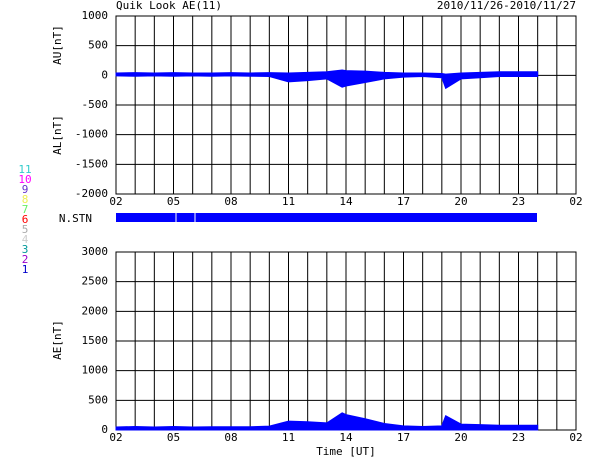 The image size is (590, 464). Describe the element at coordinates (75, 218) in the screenshot. I see `station-label: N.STN` at that location.